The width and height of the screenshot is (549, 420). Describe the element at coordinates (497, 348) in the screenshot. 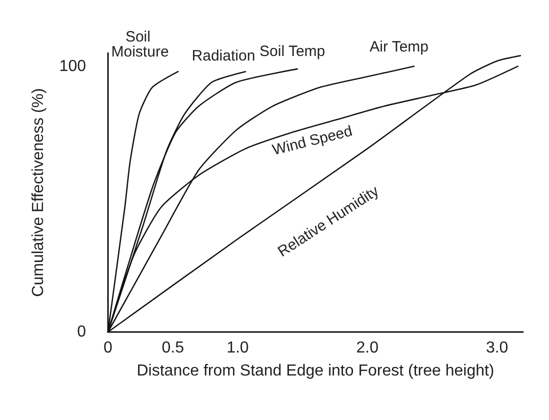

I see `x-tick-label: 3.0` at that location.